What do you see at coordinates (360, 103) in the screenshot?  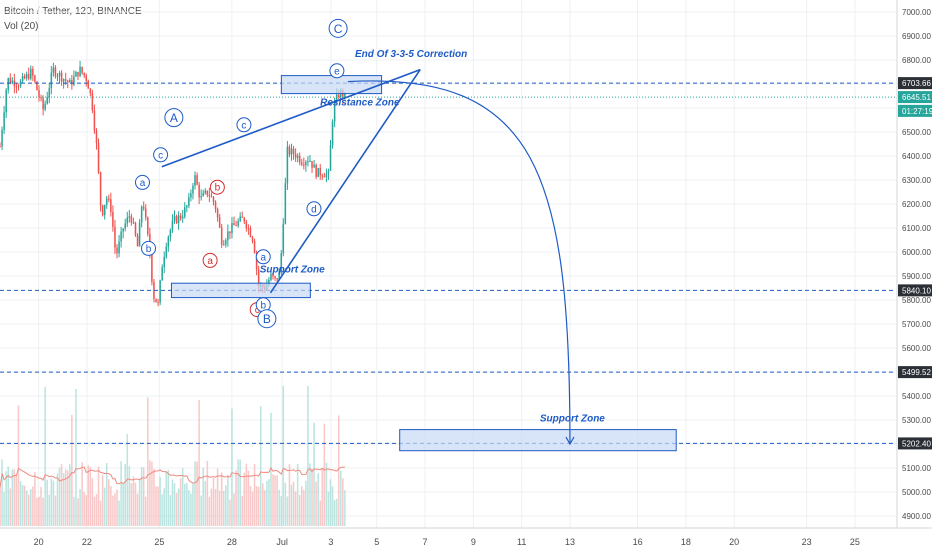 I see `zone-label: Resistance Zone` at bounding box center [360, 103].